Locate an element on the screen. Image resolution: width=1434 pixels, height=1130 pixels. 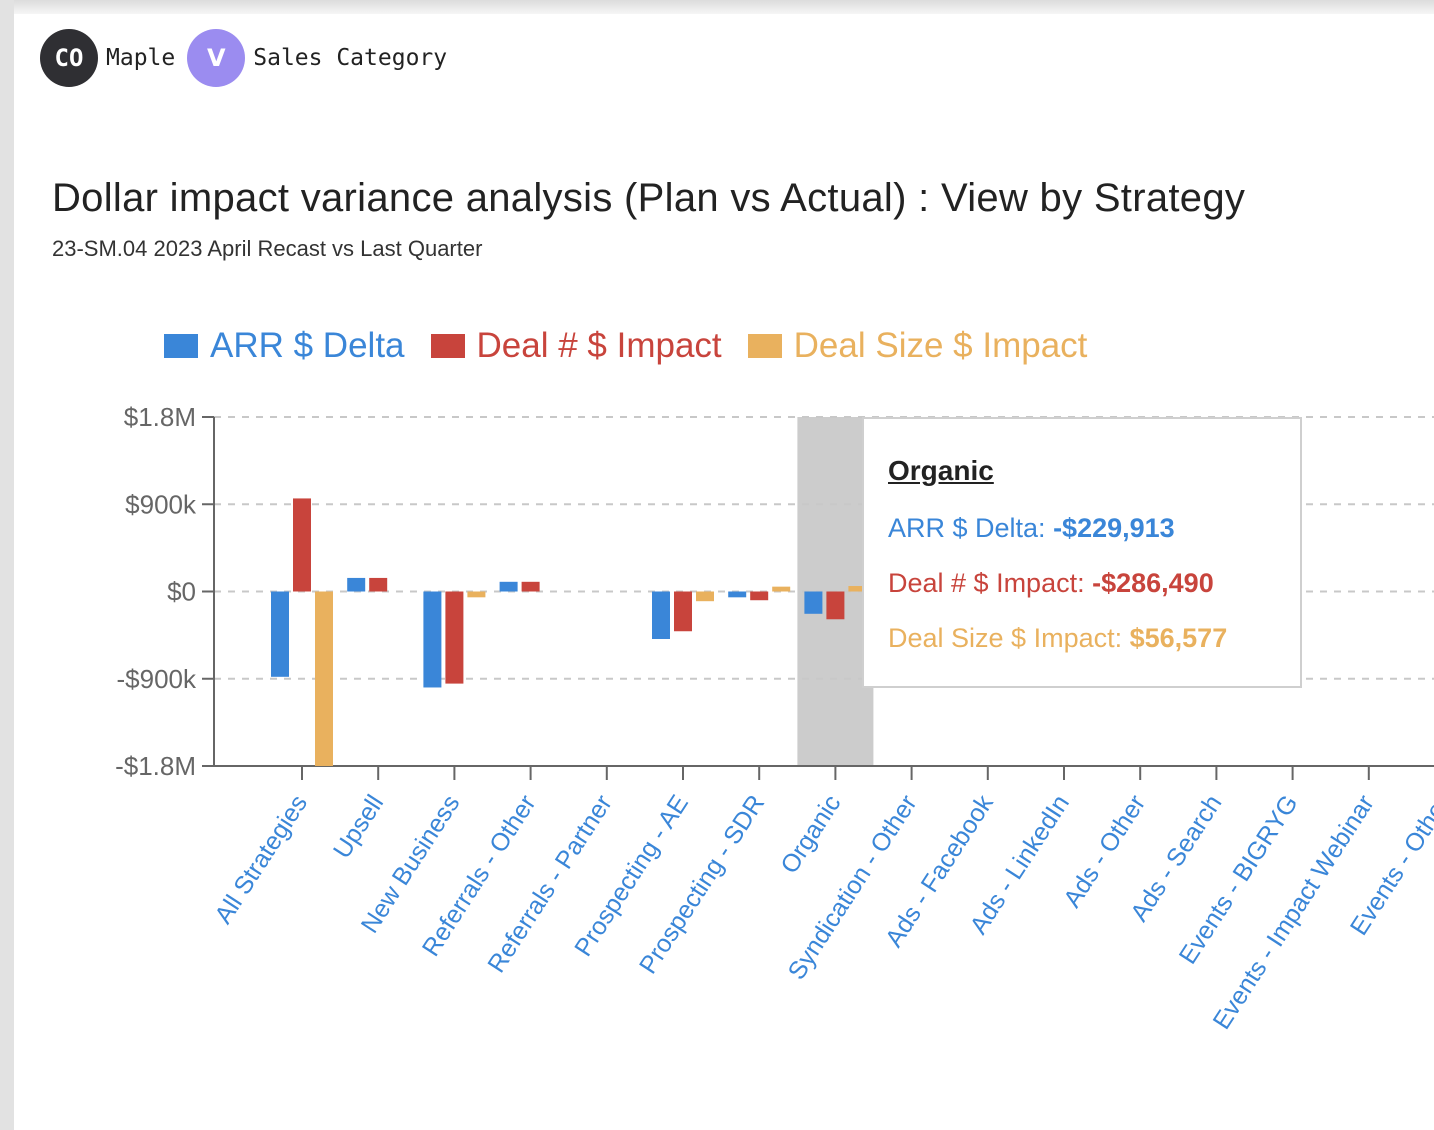
view-tag-label: Sales Category is located at coordinates (350, 58).